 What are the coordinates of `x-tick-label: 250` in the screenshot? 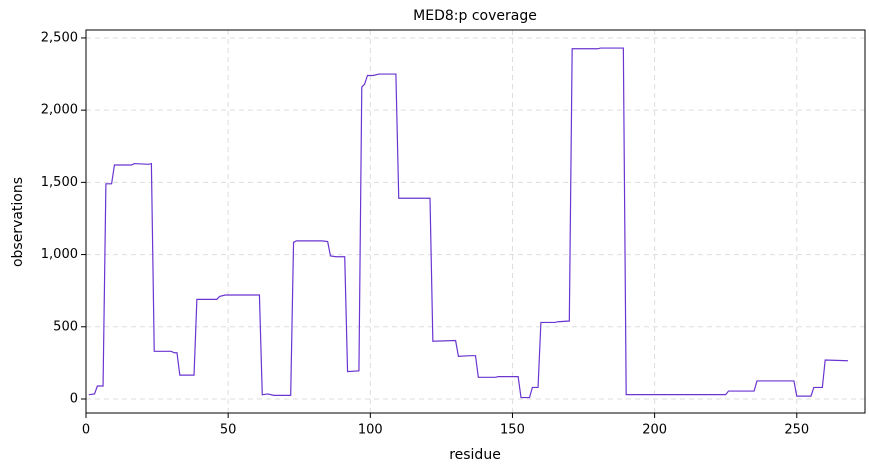 It's located at (796, 430).